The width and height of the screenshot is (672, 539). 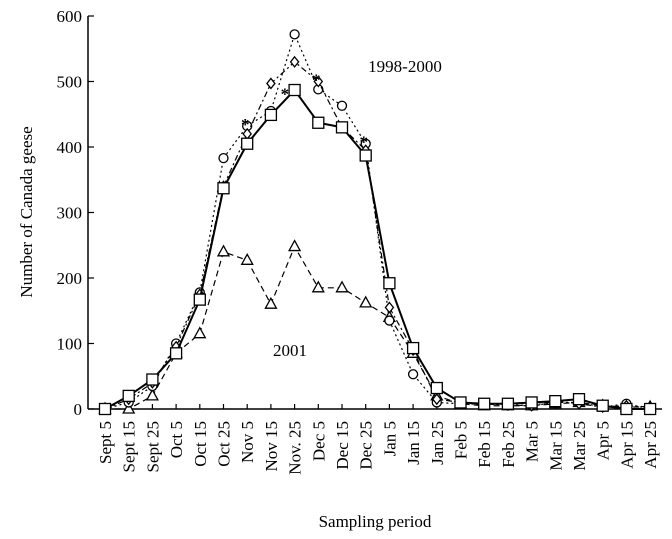 What do you see at coordinates (26, 211) in the screenshot?
I see `y-axis-label: Number of Canada geese` at bounding box center [26, 211].